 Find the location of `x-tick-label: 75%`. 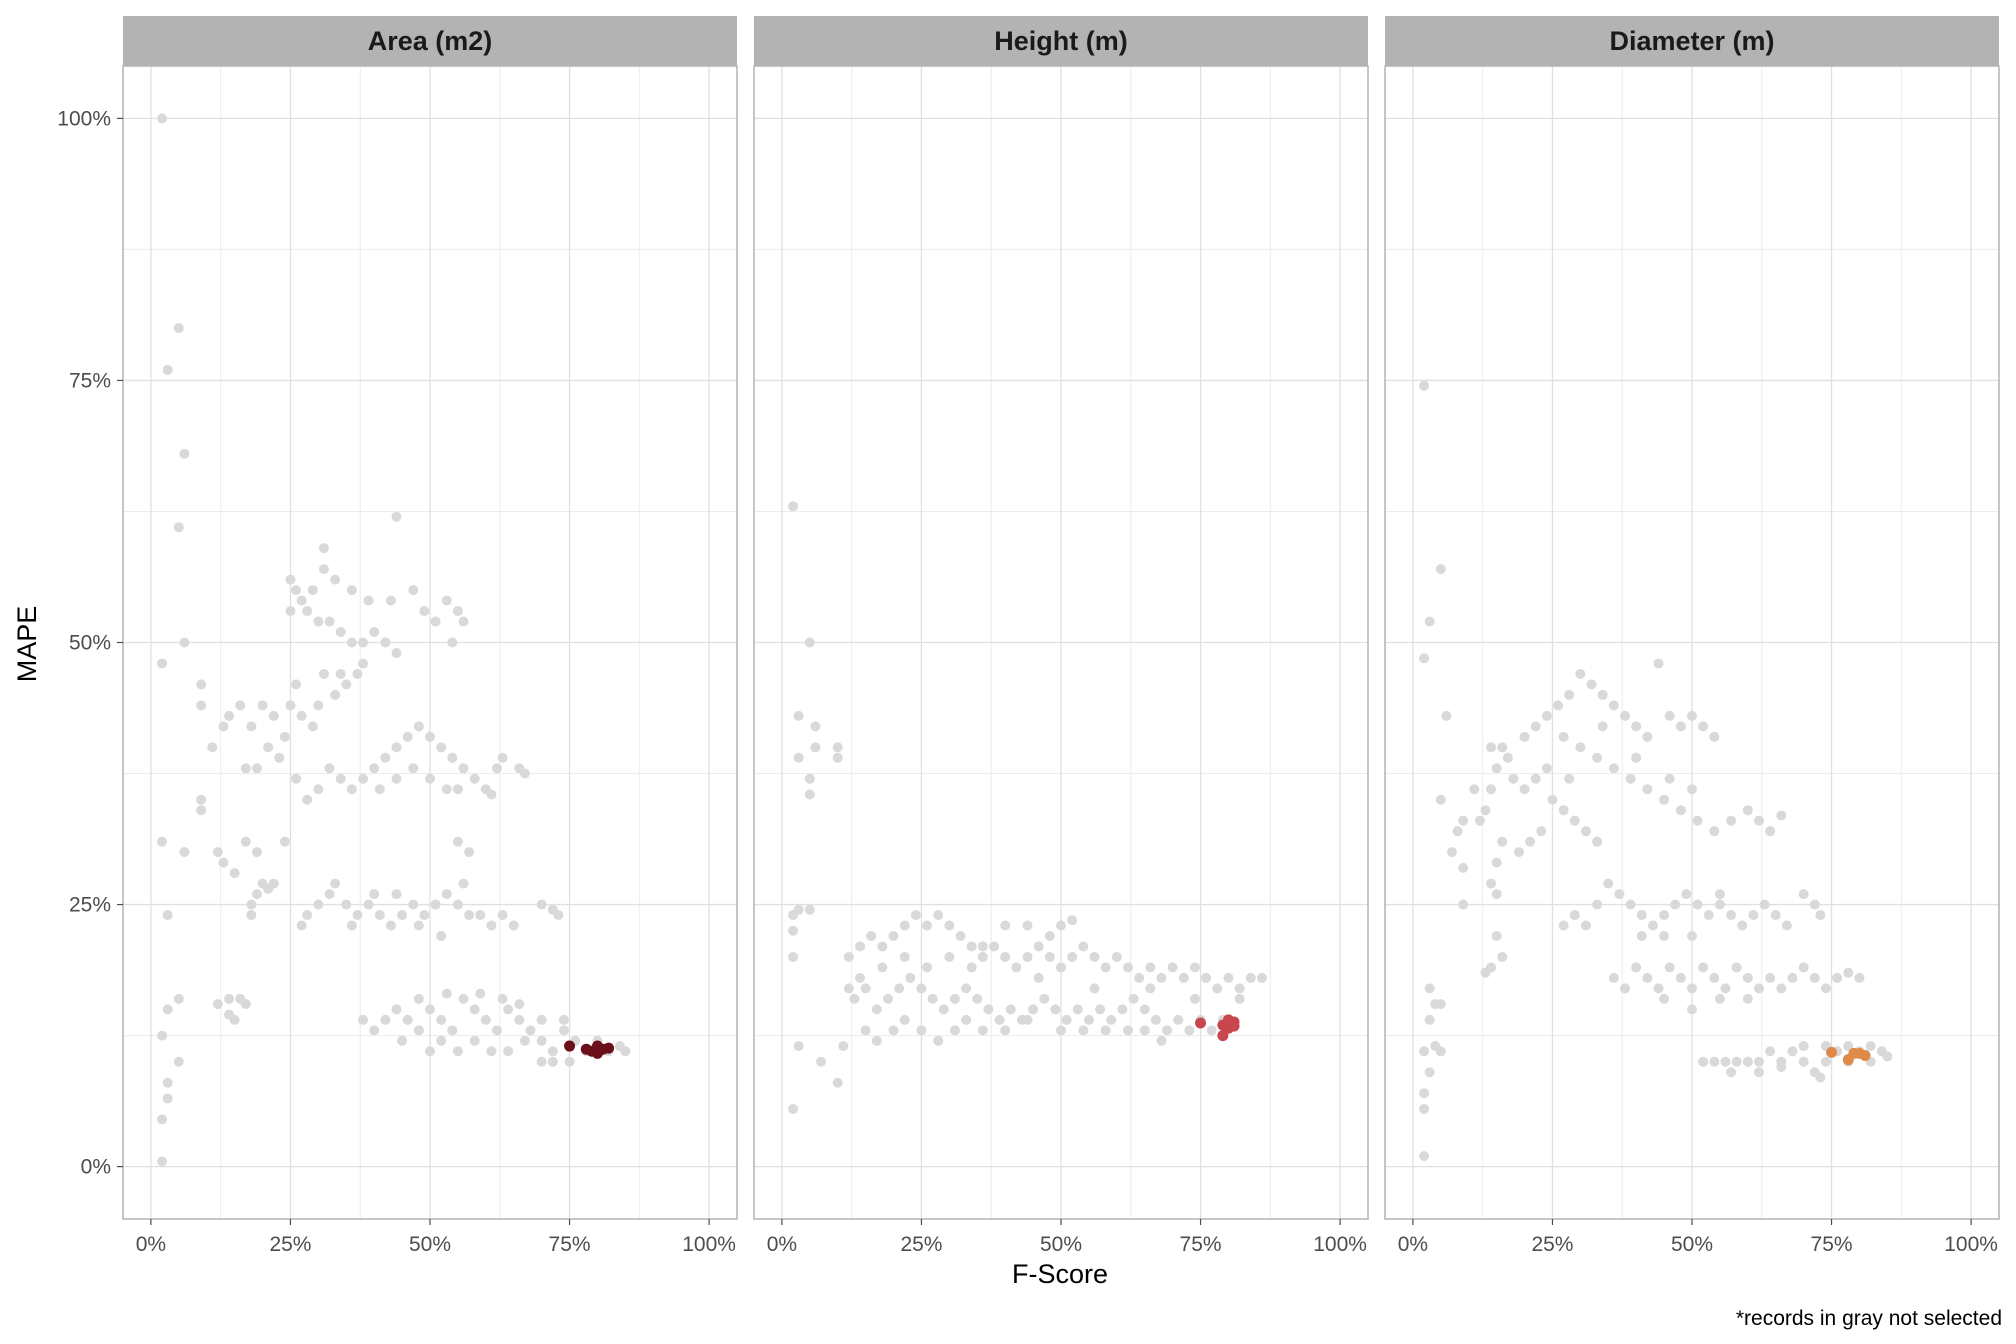

x-tick-label: 75% is located at coordinates (1201, 1244).